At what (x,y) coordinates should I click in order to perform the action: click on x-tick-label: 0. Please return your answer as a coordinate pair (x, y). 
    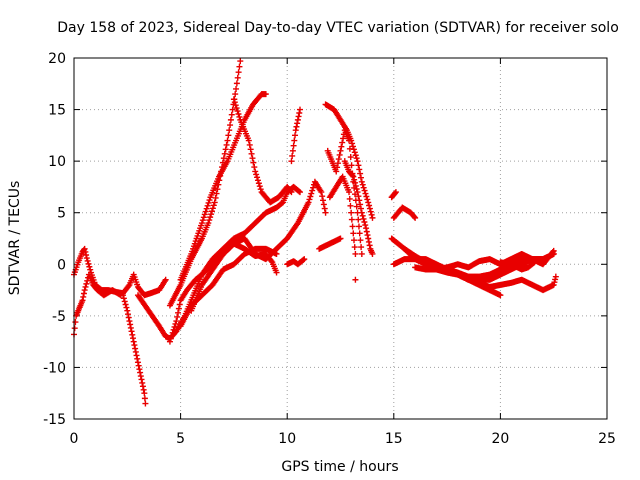
    Looking at the image, I should click on (74, 439).